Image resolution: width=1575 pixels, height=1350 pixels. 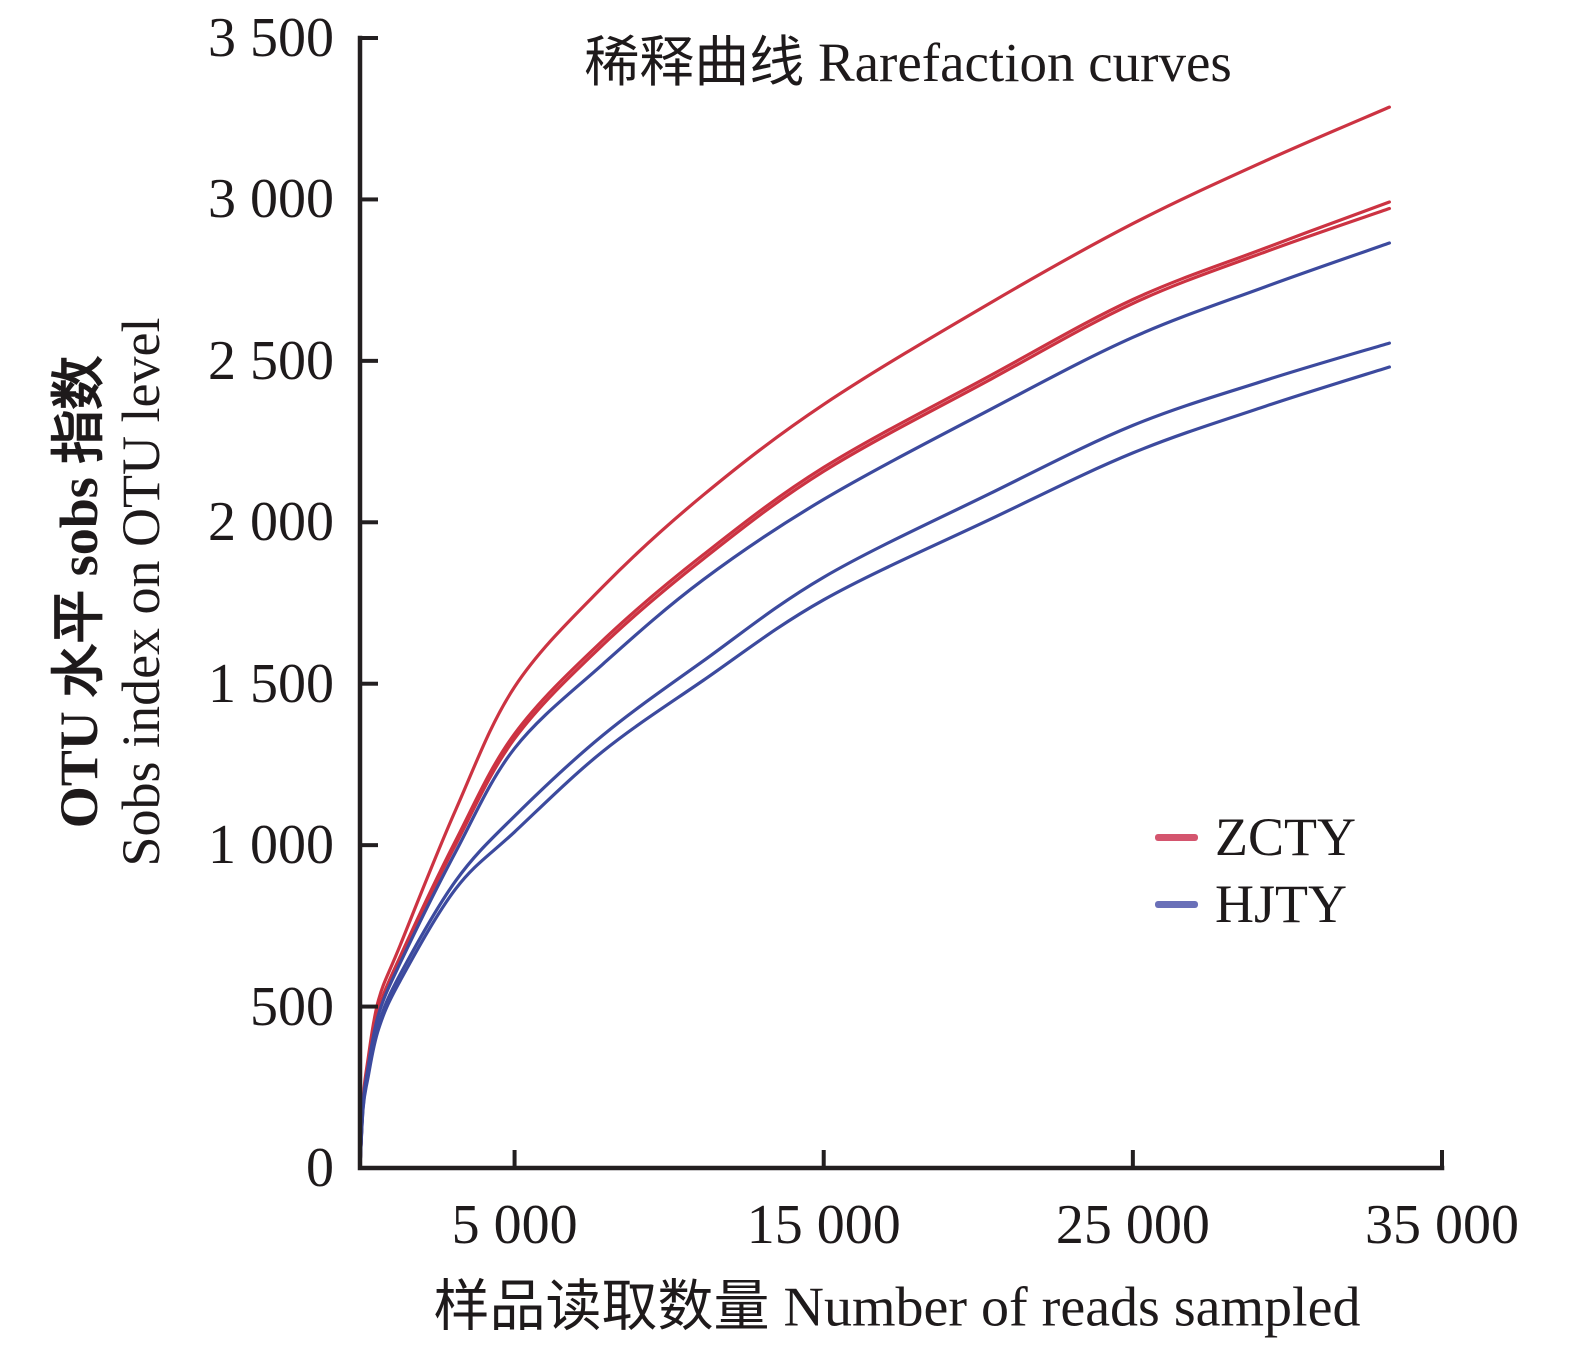 I want to click on y-axis-title-zh: OTU 水平 sobs 指数, so click(x=79, y=592).